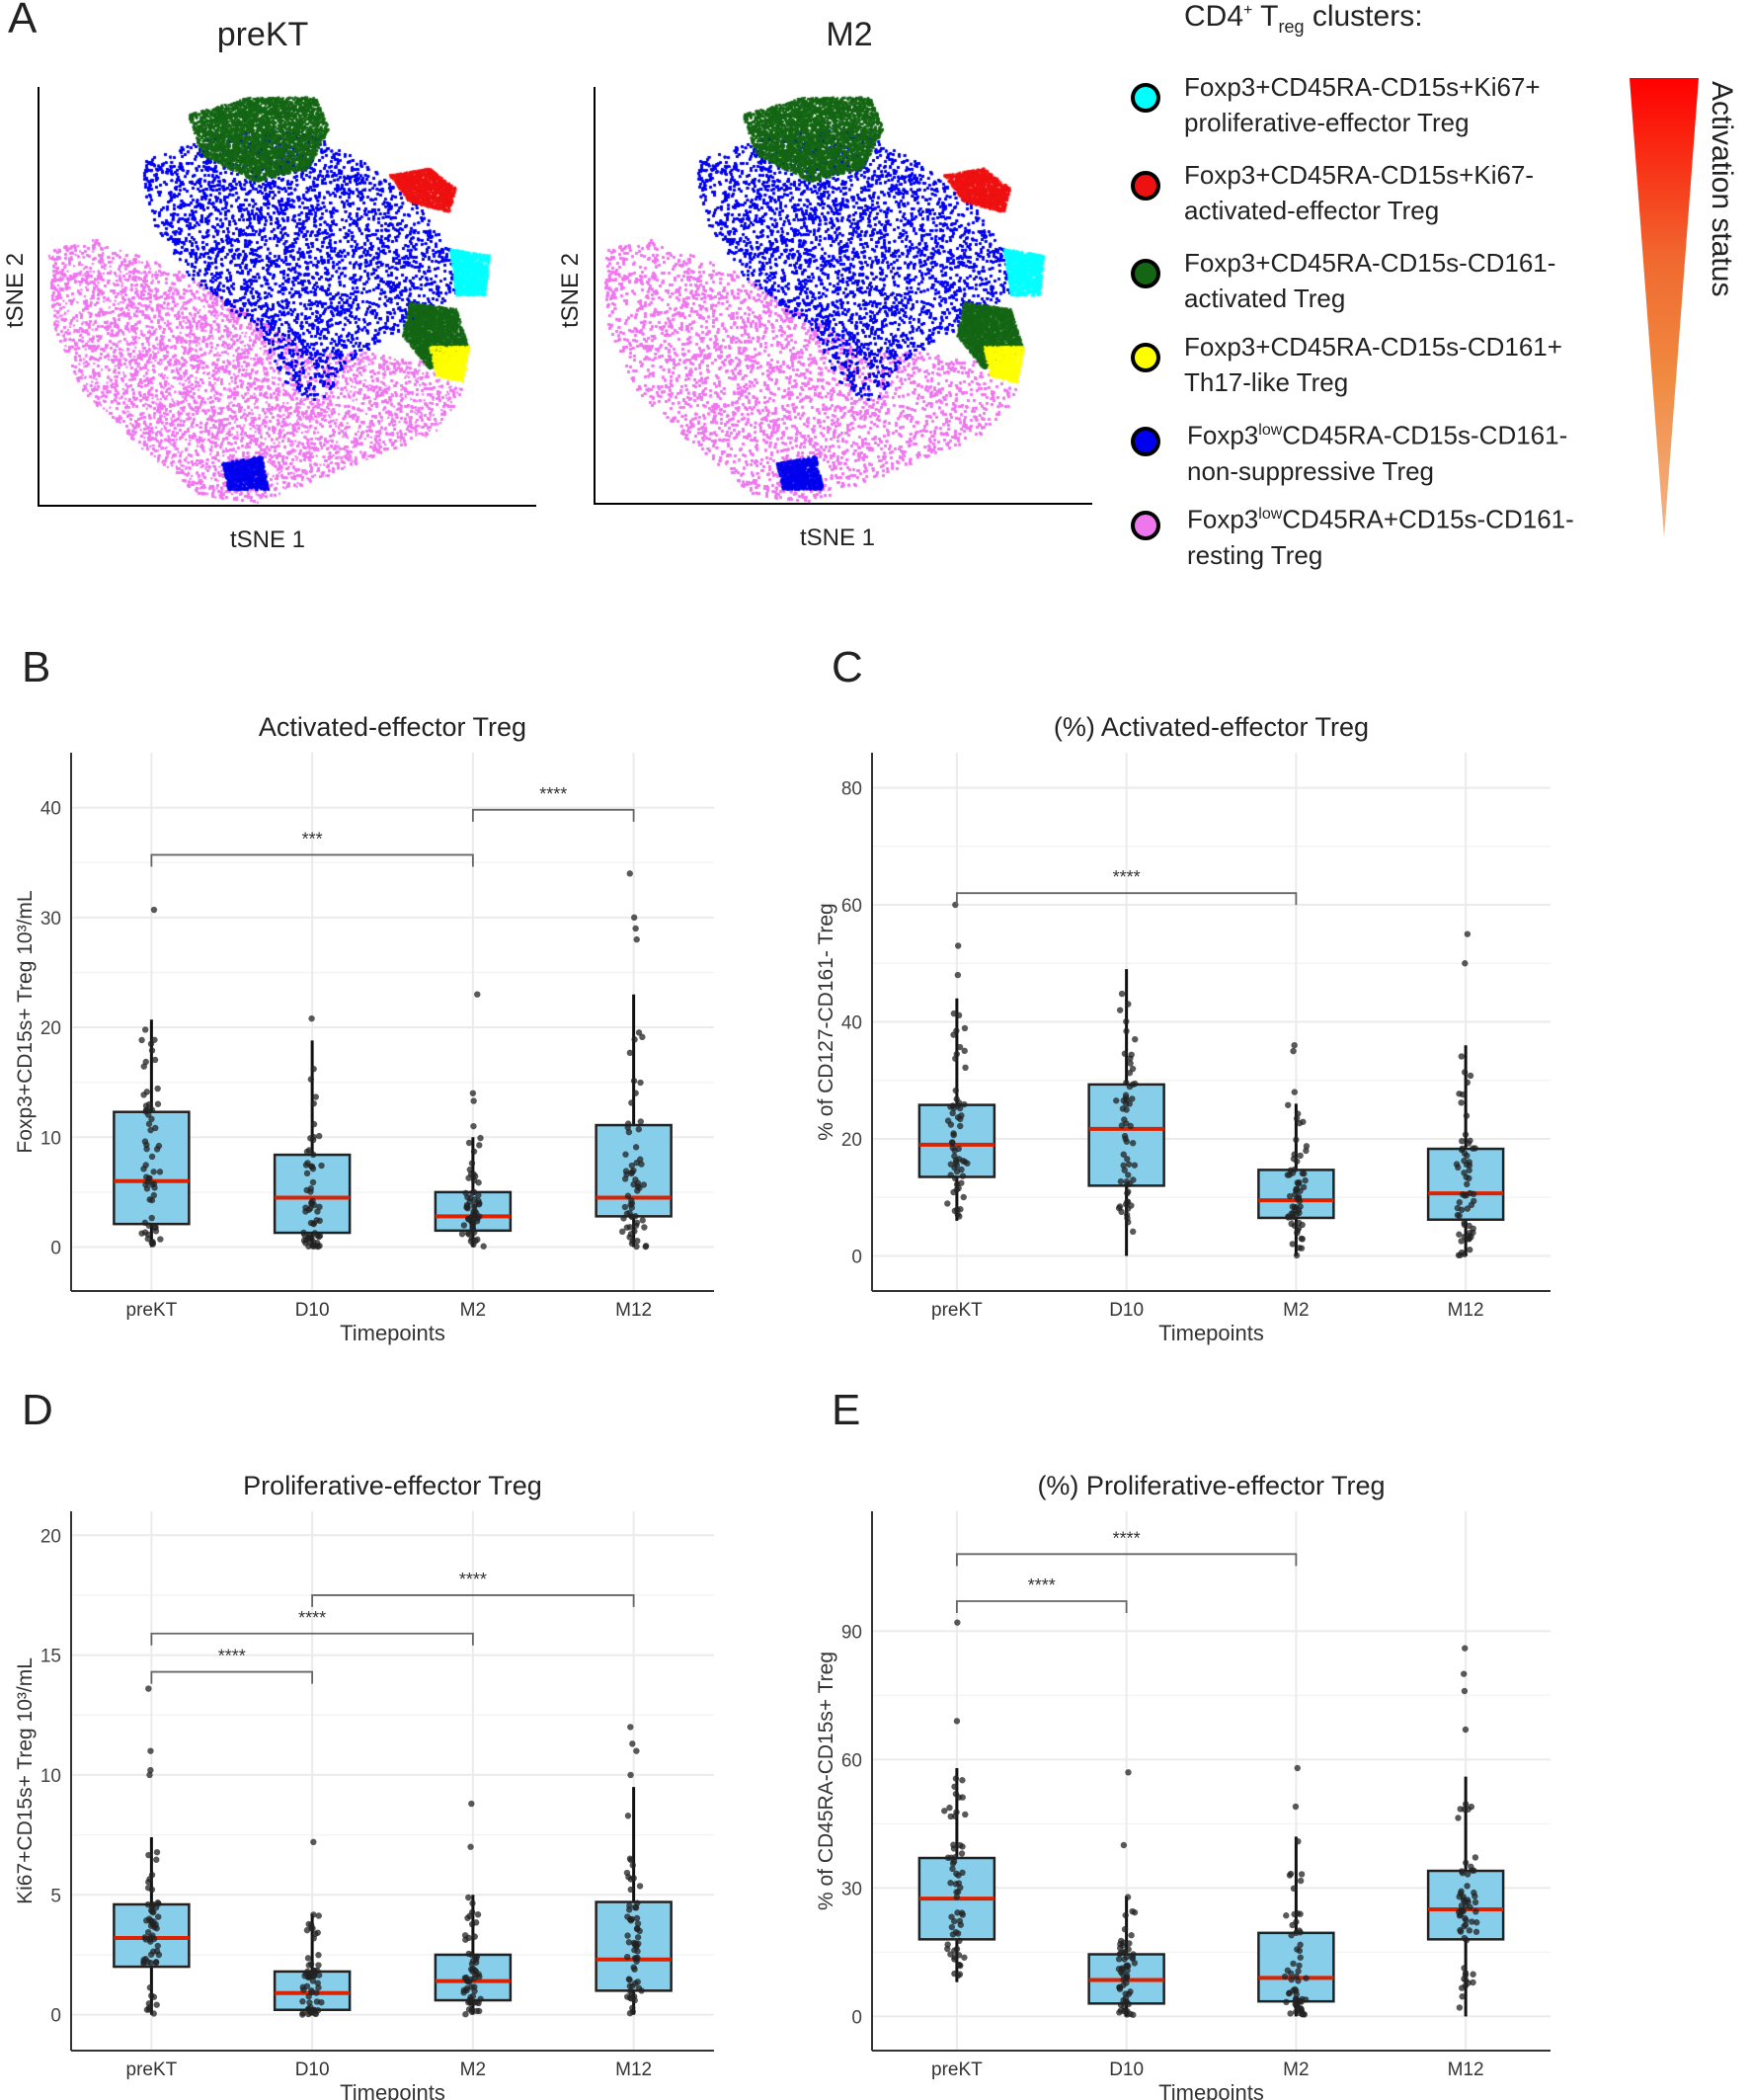  I want to click on x-tick-label: preKT, so click(152, 2070).